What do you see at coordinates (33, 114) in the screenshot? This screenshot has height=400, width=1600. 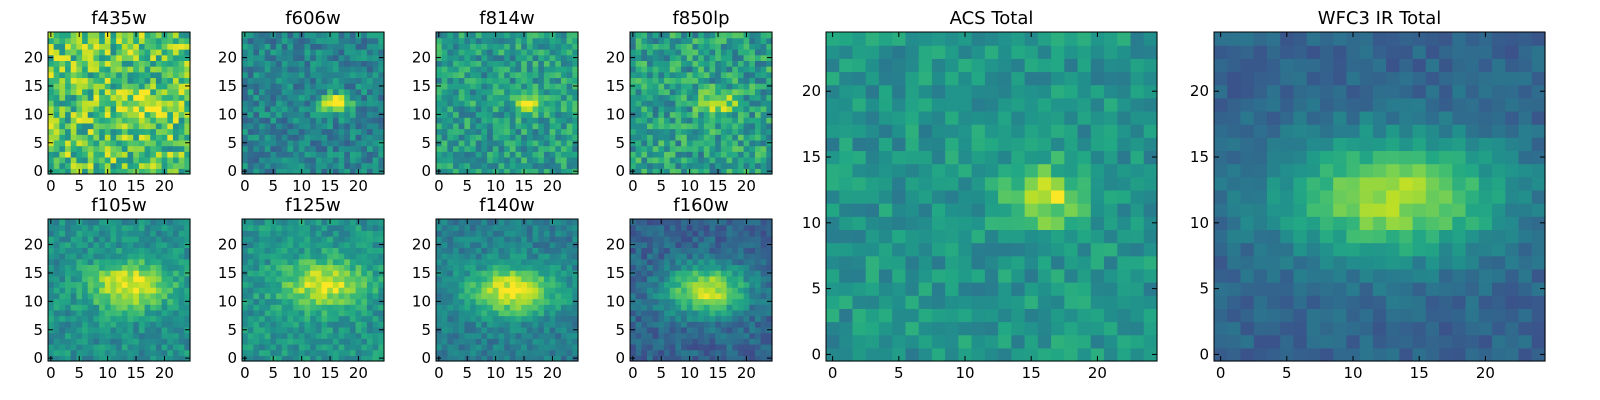 I see `y-tick-label: 10` at bounding box center [33, 114].